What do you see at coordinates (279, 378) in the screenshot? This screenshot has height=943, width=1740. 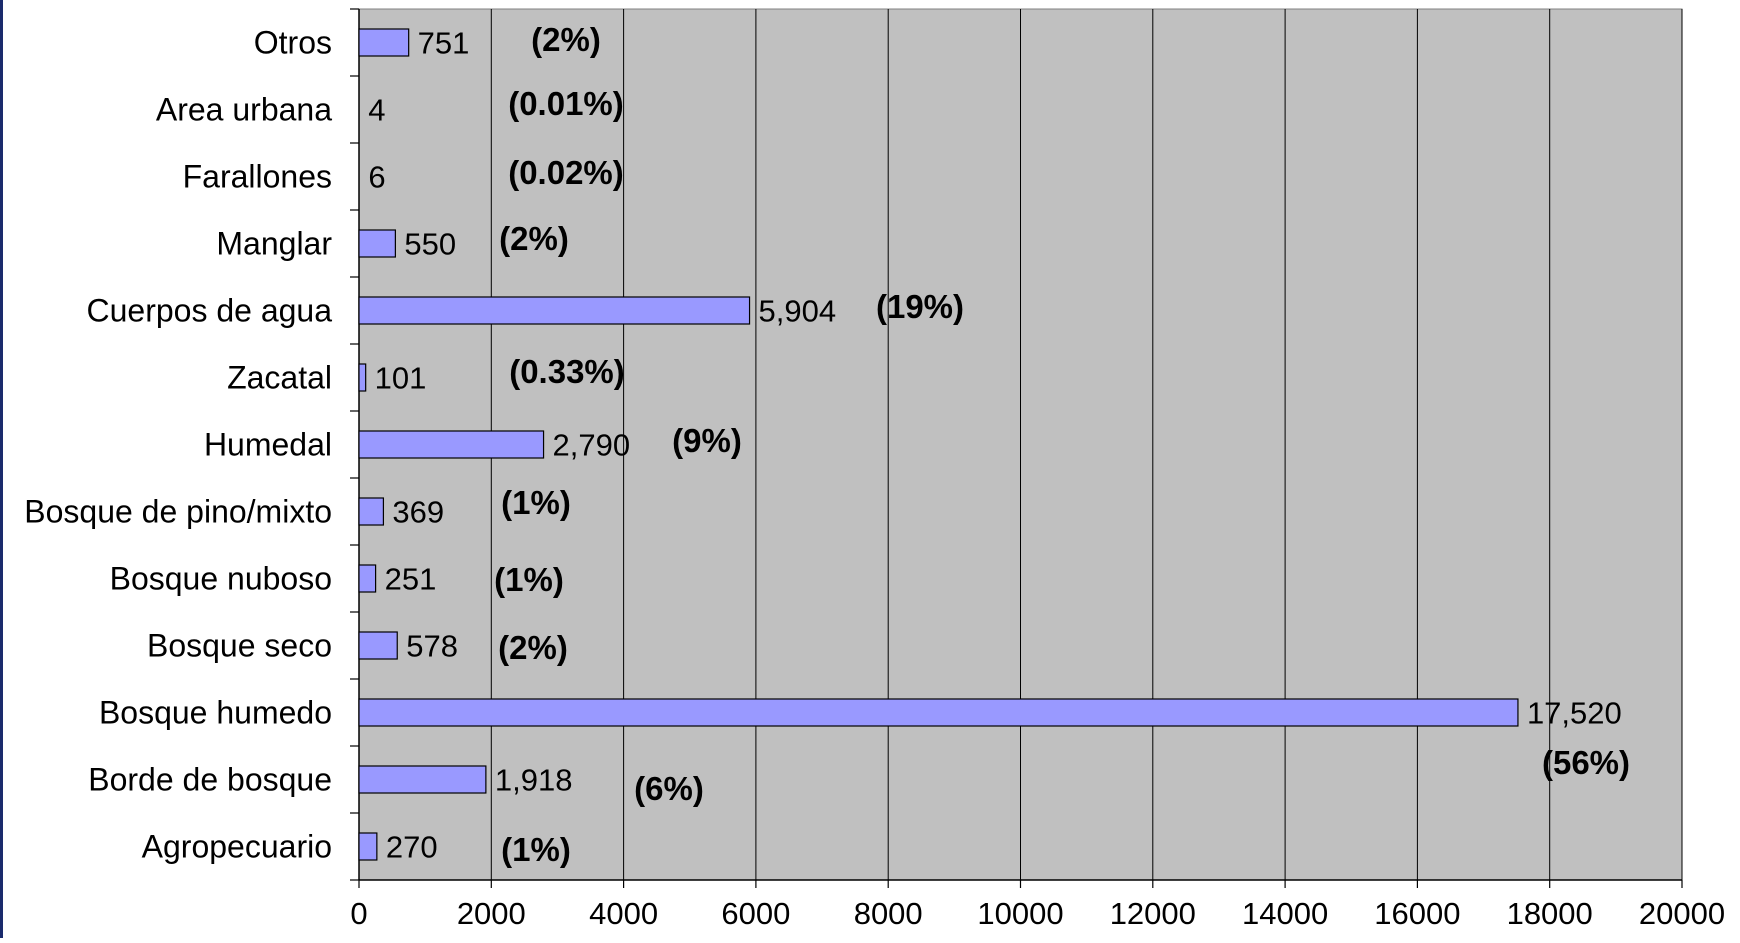 I see `category-label-zacatal: Zacatal` at bounding box center [279, 378].